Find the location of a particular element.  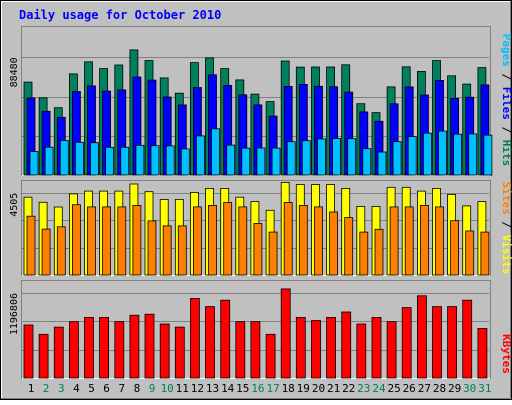

x-label-day-4: 4 is located at coordinates (76, 388).